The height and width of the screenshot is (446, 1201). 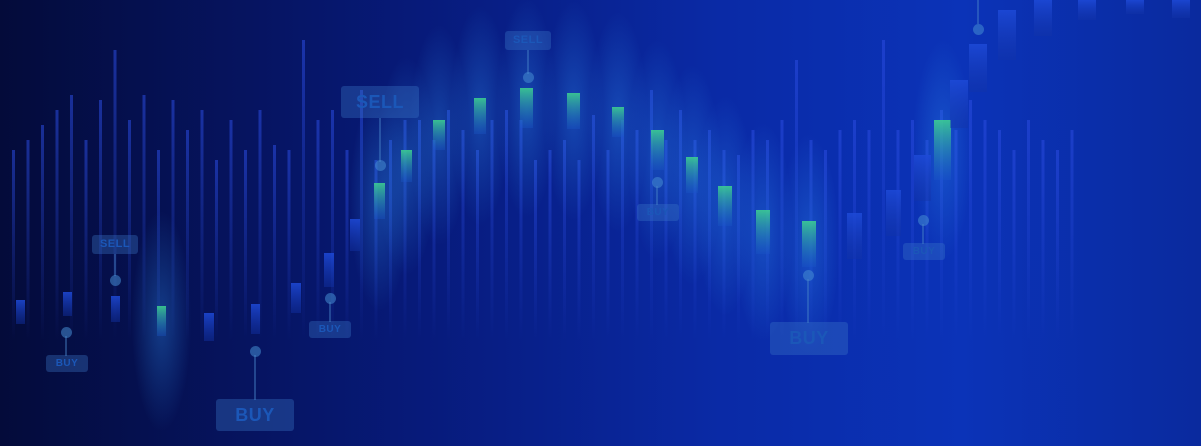 What do you see at coordinates (66, 346) in the screenshot?
I see `buy-marker-1-pin` at bounding box center [66, 346].